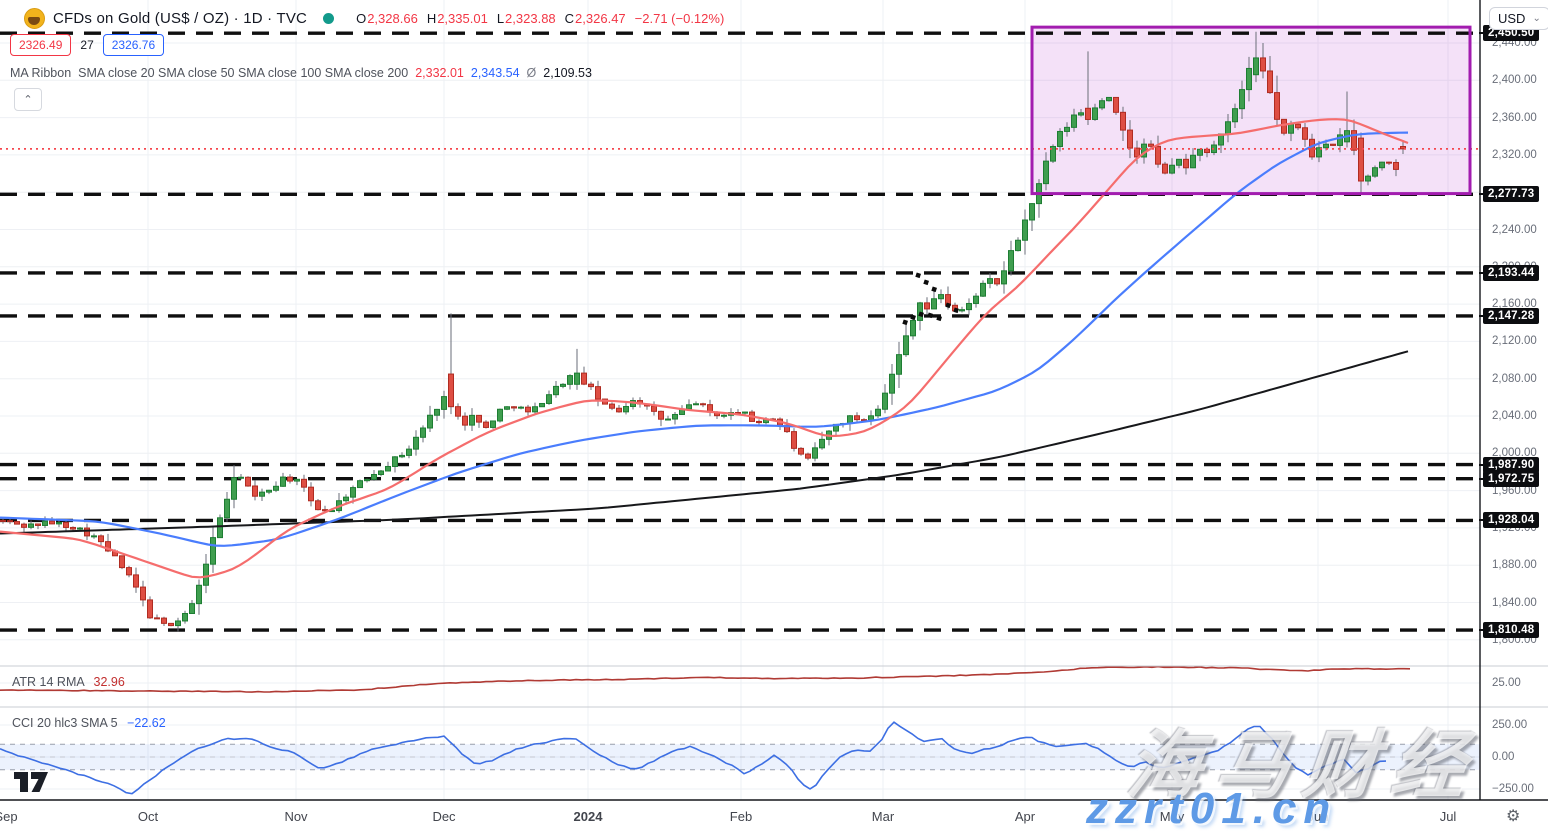 The height and width of the screenshot is (834, 1548). What do you see at coordinates (693, 758) in the screenshot?
I see `cci-line` at bounding box center [693, 758].